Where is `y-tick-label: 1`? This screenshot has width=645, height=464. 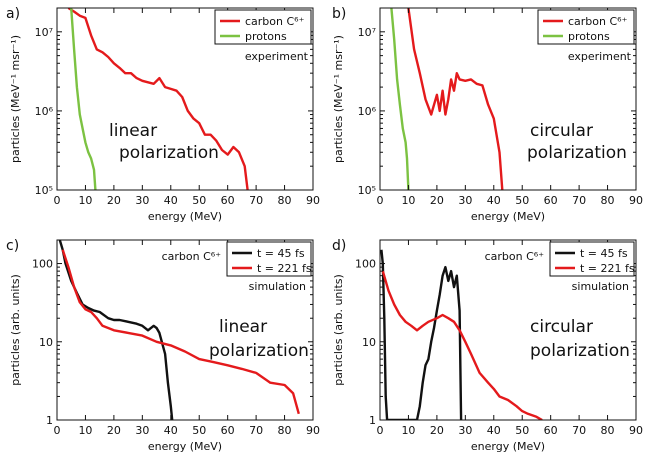 y-tick-label: 1 is located at coordinates (372, 420).